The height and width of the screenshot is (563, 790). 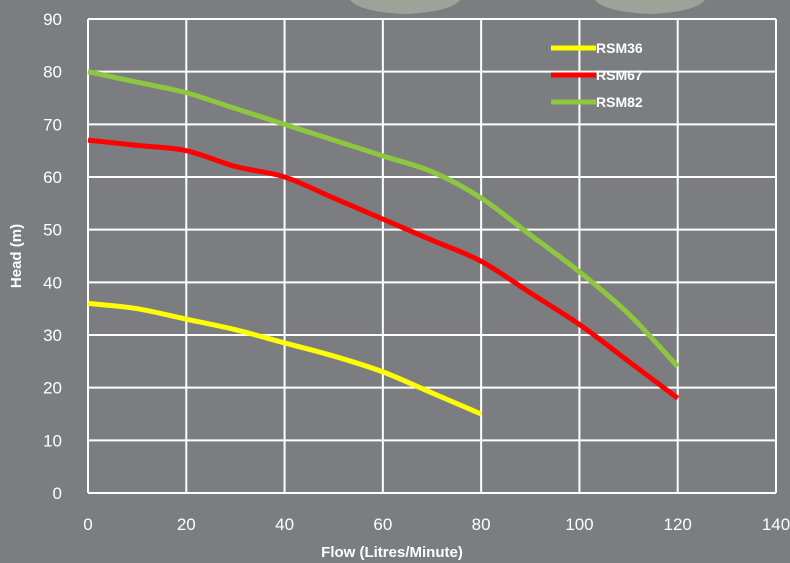 I want to click on x-tick-label: 100, so click(x=579, y=524).